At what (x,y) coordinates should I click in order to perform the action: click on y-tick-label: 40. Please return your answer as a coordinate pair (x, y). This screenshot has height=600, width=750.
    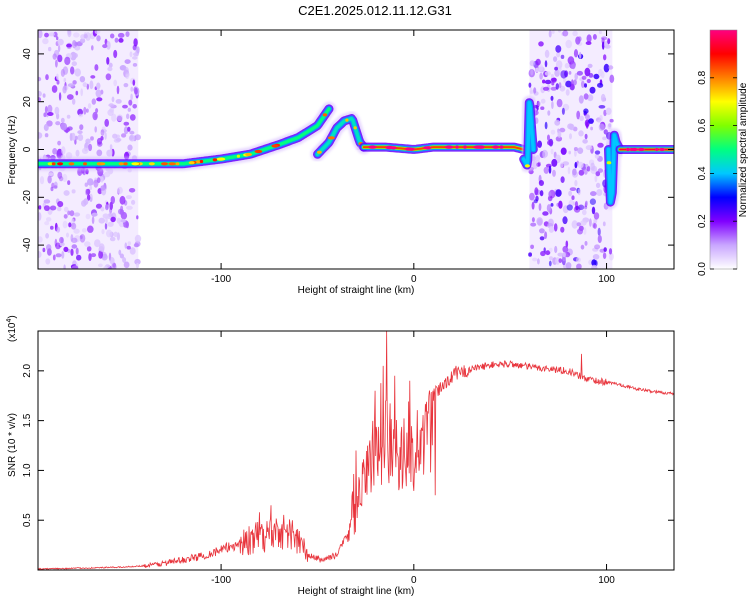
    Looking at the image, I should click on (27, 54).